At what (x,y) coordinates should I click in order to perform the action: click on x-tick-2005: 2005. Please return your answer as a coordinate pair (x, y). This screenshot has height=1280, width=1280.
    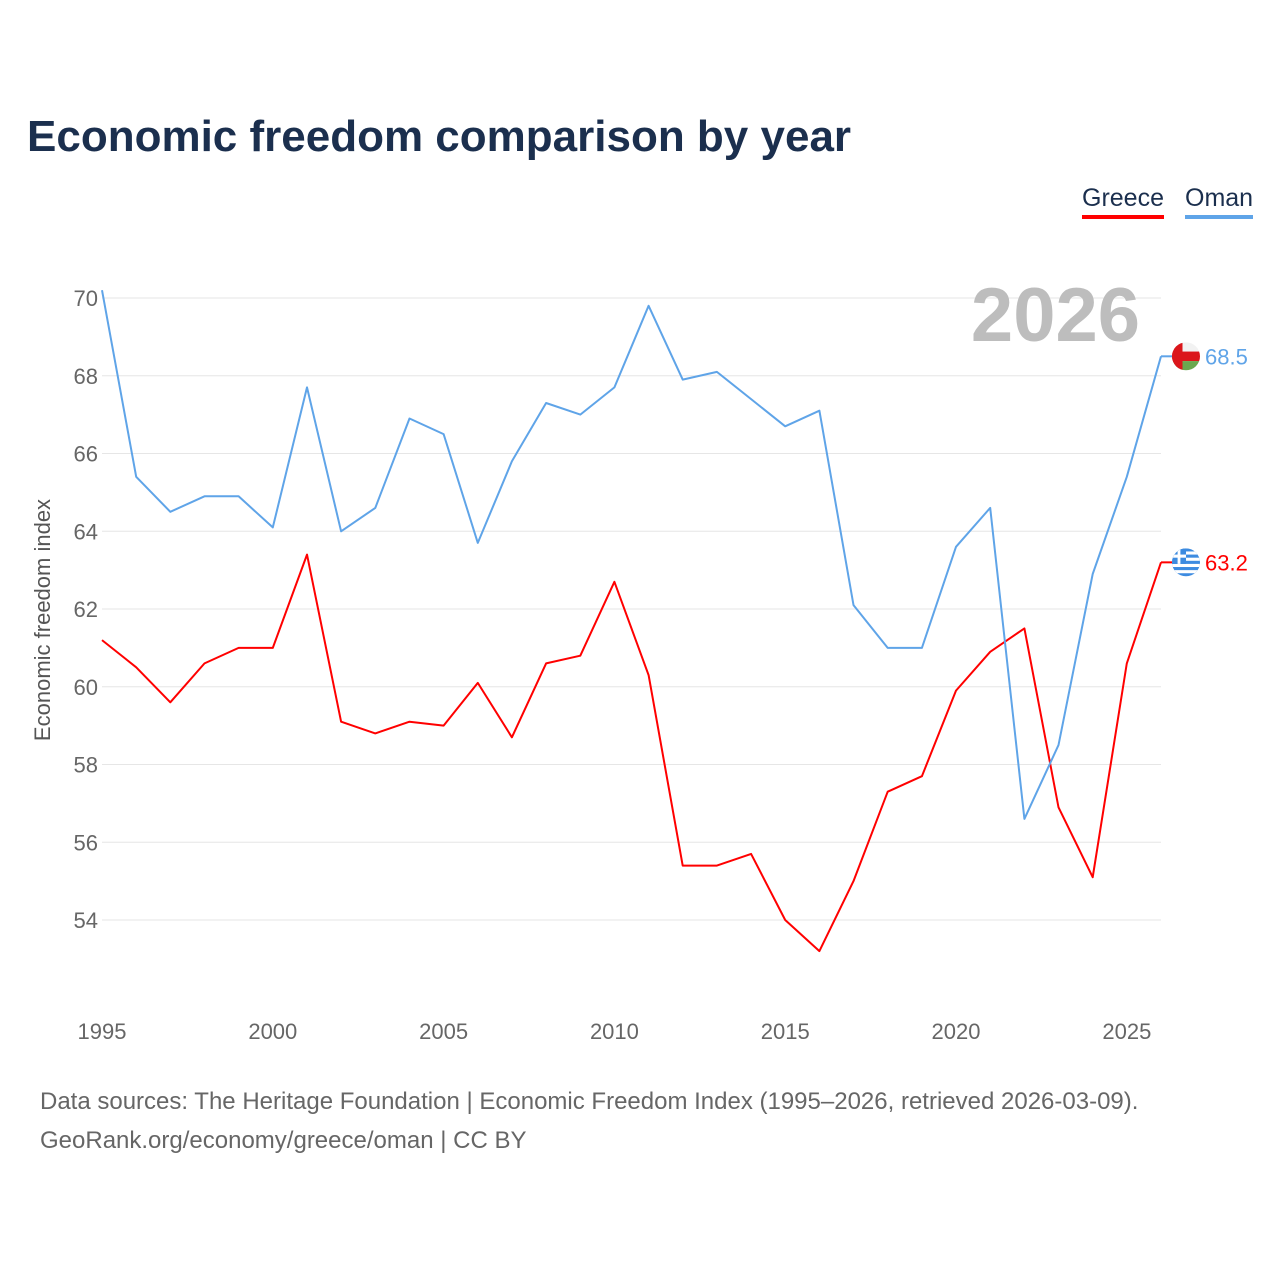
    Looking at the image, I should click on (443, 1031).